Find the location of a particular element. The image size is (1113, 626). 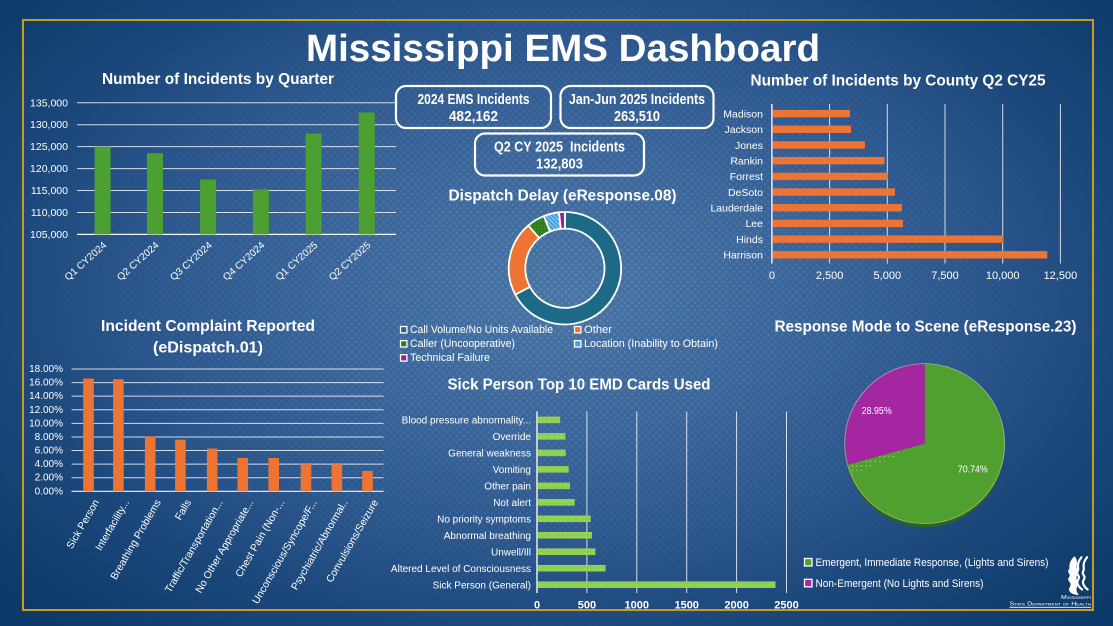

svg-text: Other pain is located at coordinates (507, 487).